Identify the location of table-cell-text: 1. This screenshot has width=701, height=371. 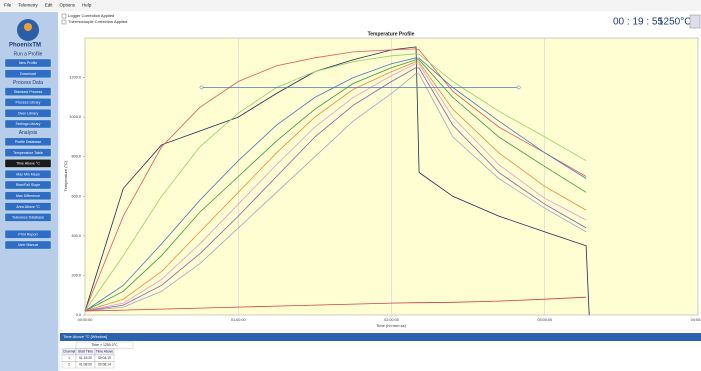
(69, 358).